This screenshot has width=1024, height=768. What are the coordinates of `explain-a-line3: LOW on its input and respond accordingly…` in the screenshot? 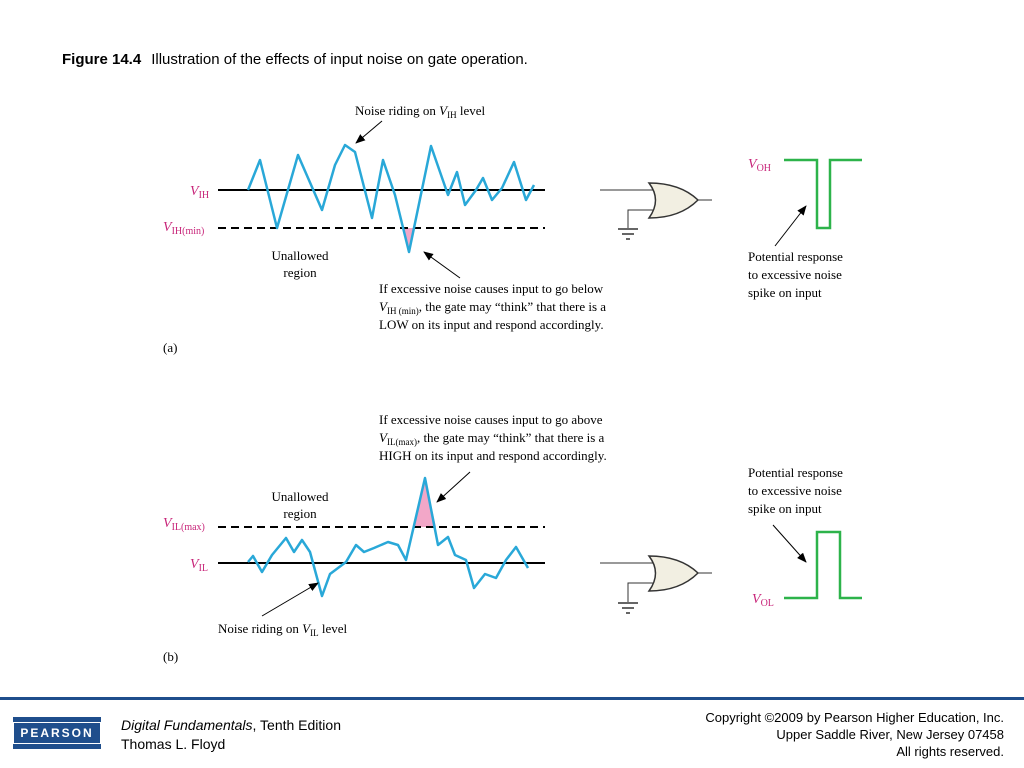 It's located at (491, 324).